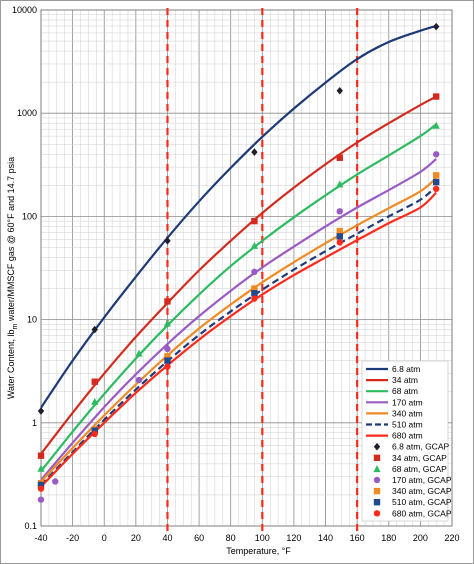 The height and width of the screenshot is (564, 474). I want to click on y-tick-label: 10, so click(32, 320).